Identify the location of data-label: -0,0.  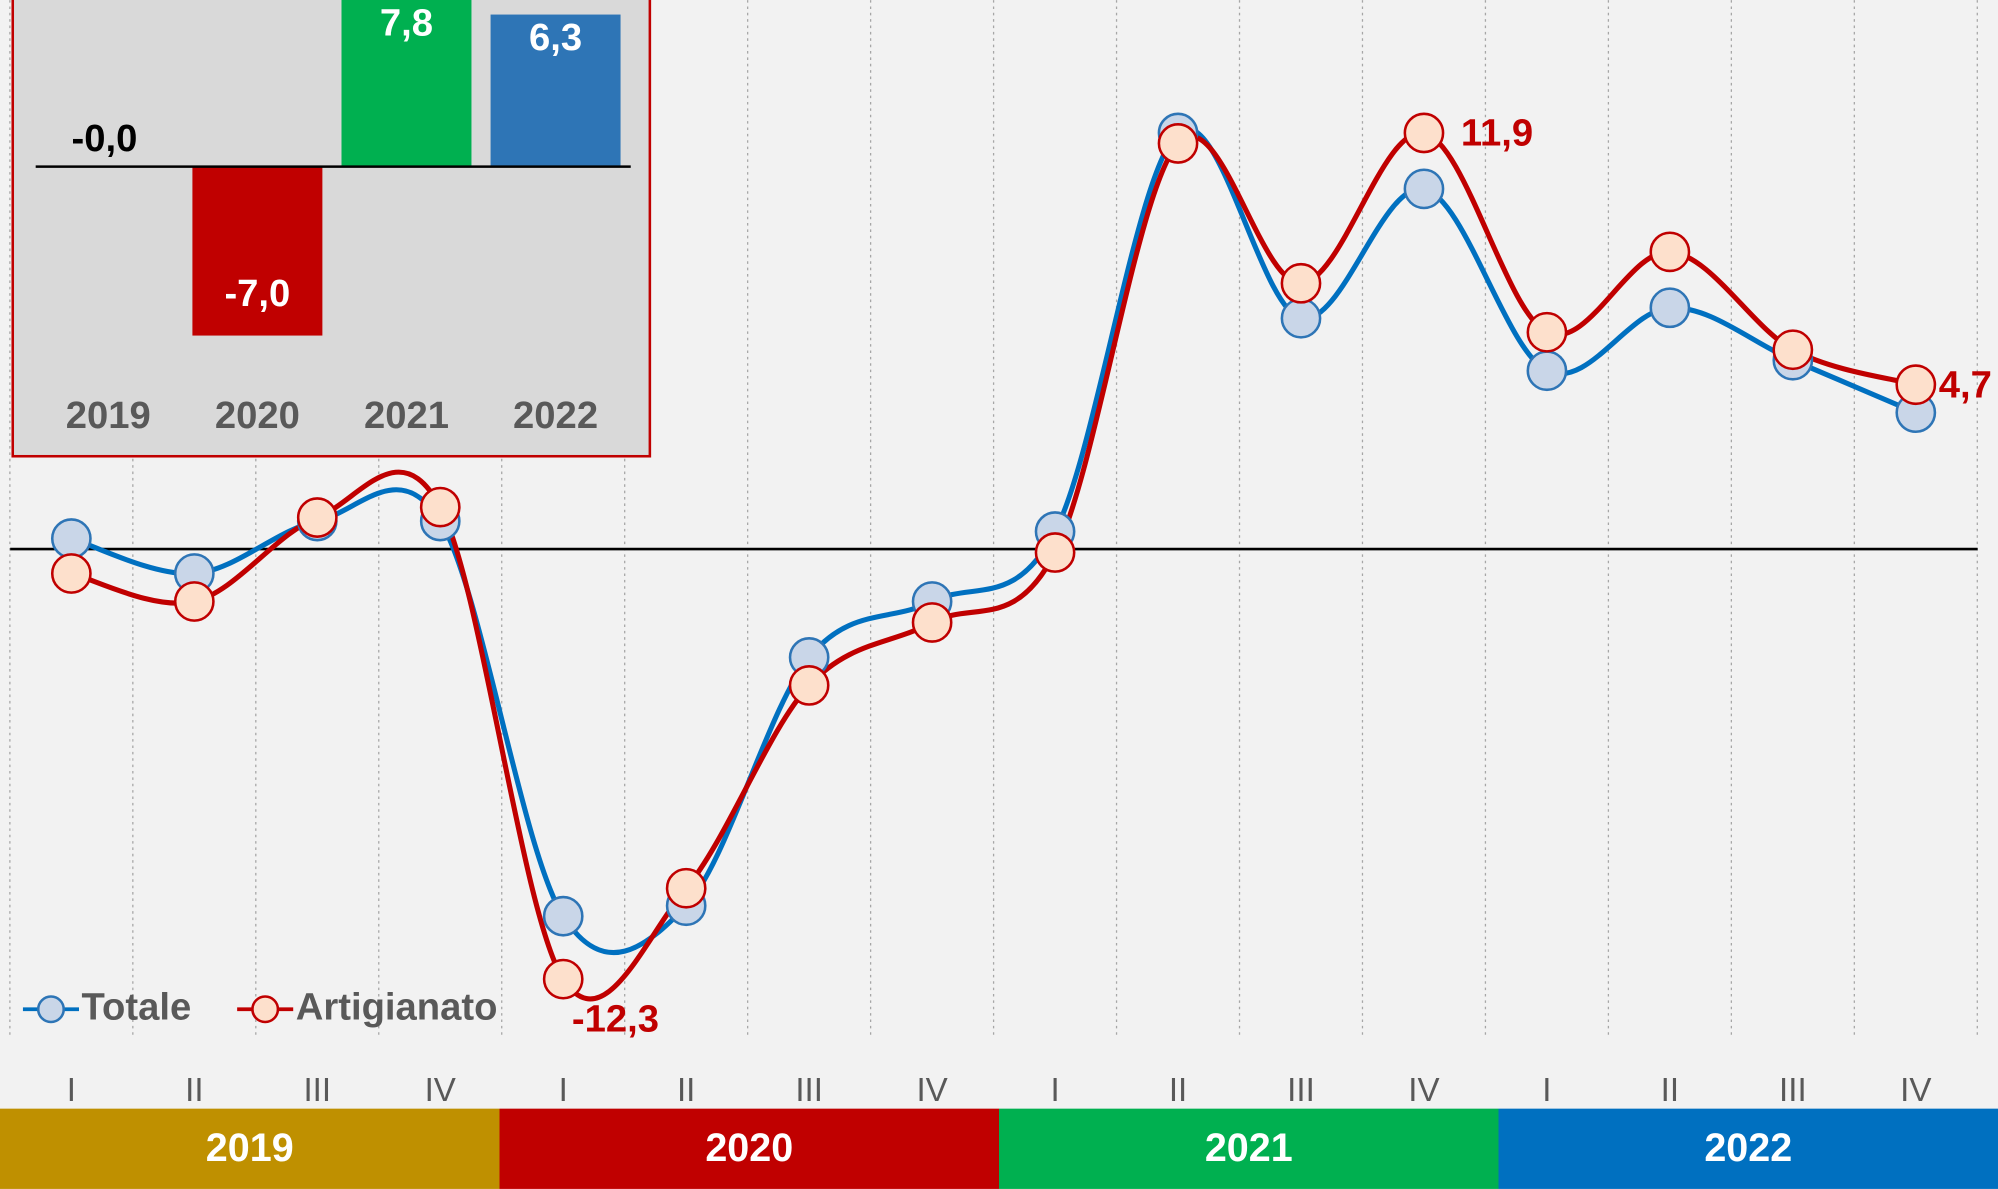
(105, 138).